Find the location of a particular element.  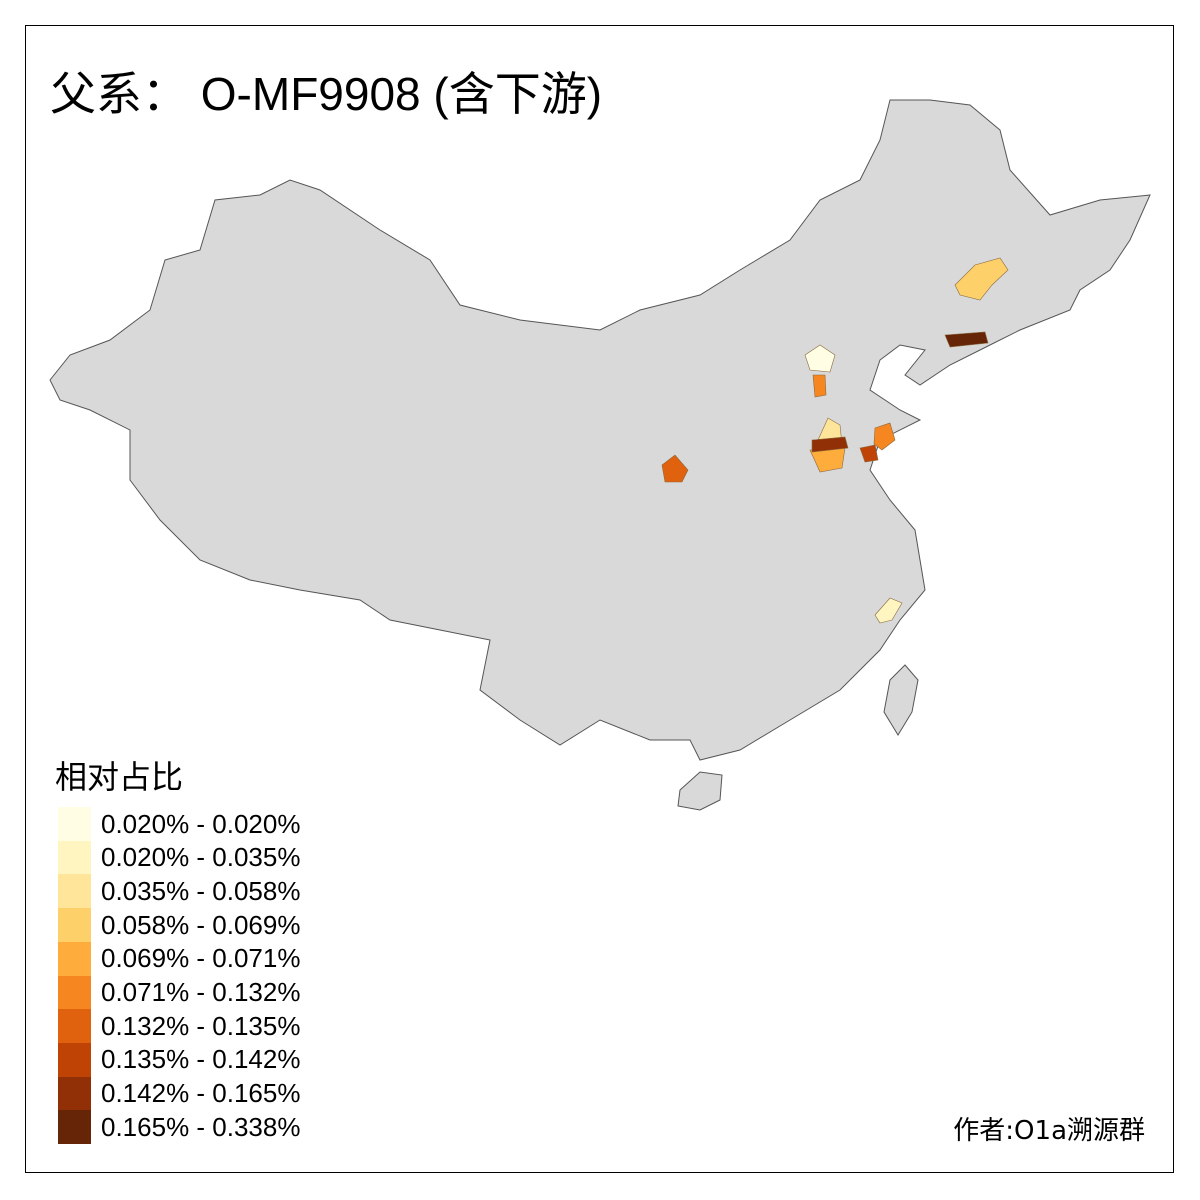

region-heilongjiang-area is located at coordinates (981, 279).